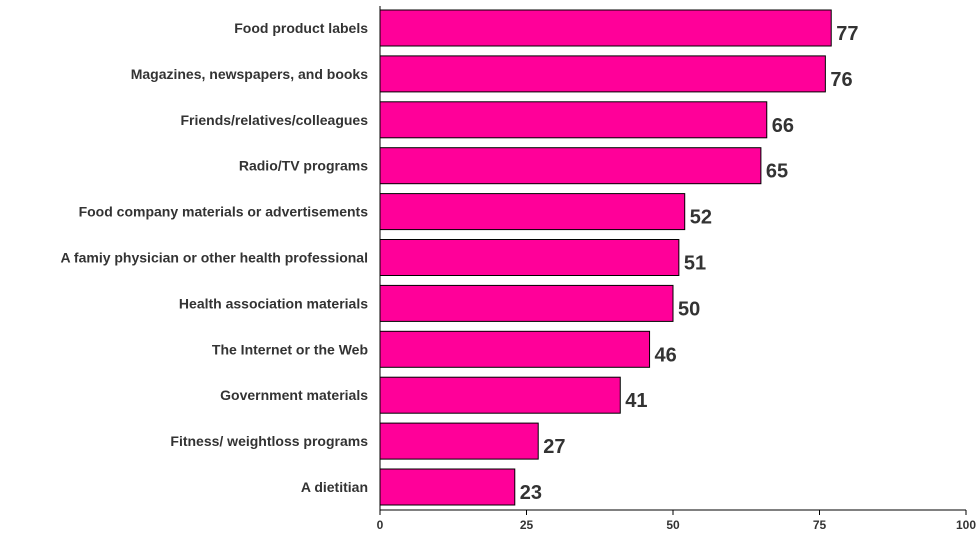 Image resolution: width=979 pixels, height=537 pixels. Describe the element at coordinates (673, 525) in the screenshot. I see `x-tick-label: 50` at that location.